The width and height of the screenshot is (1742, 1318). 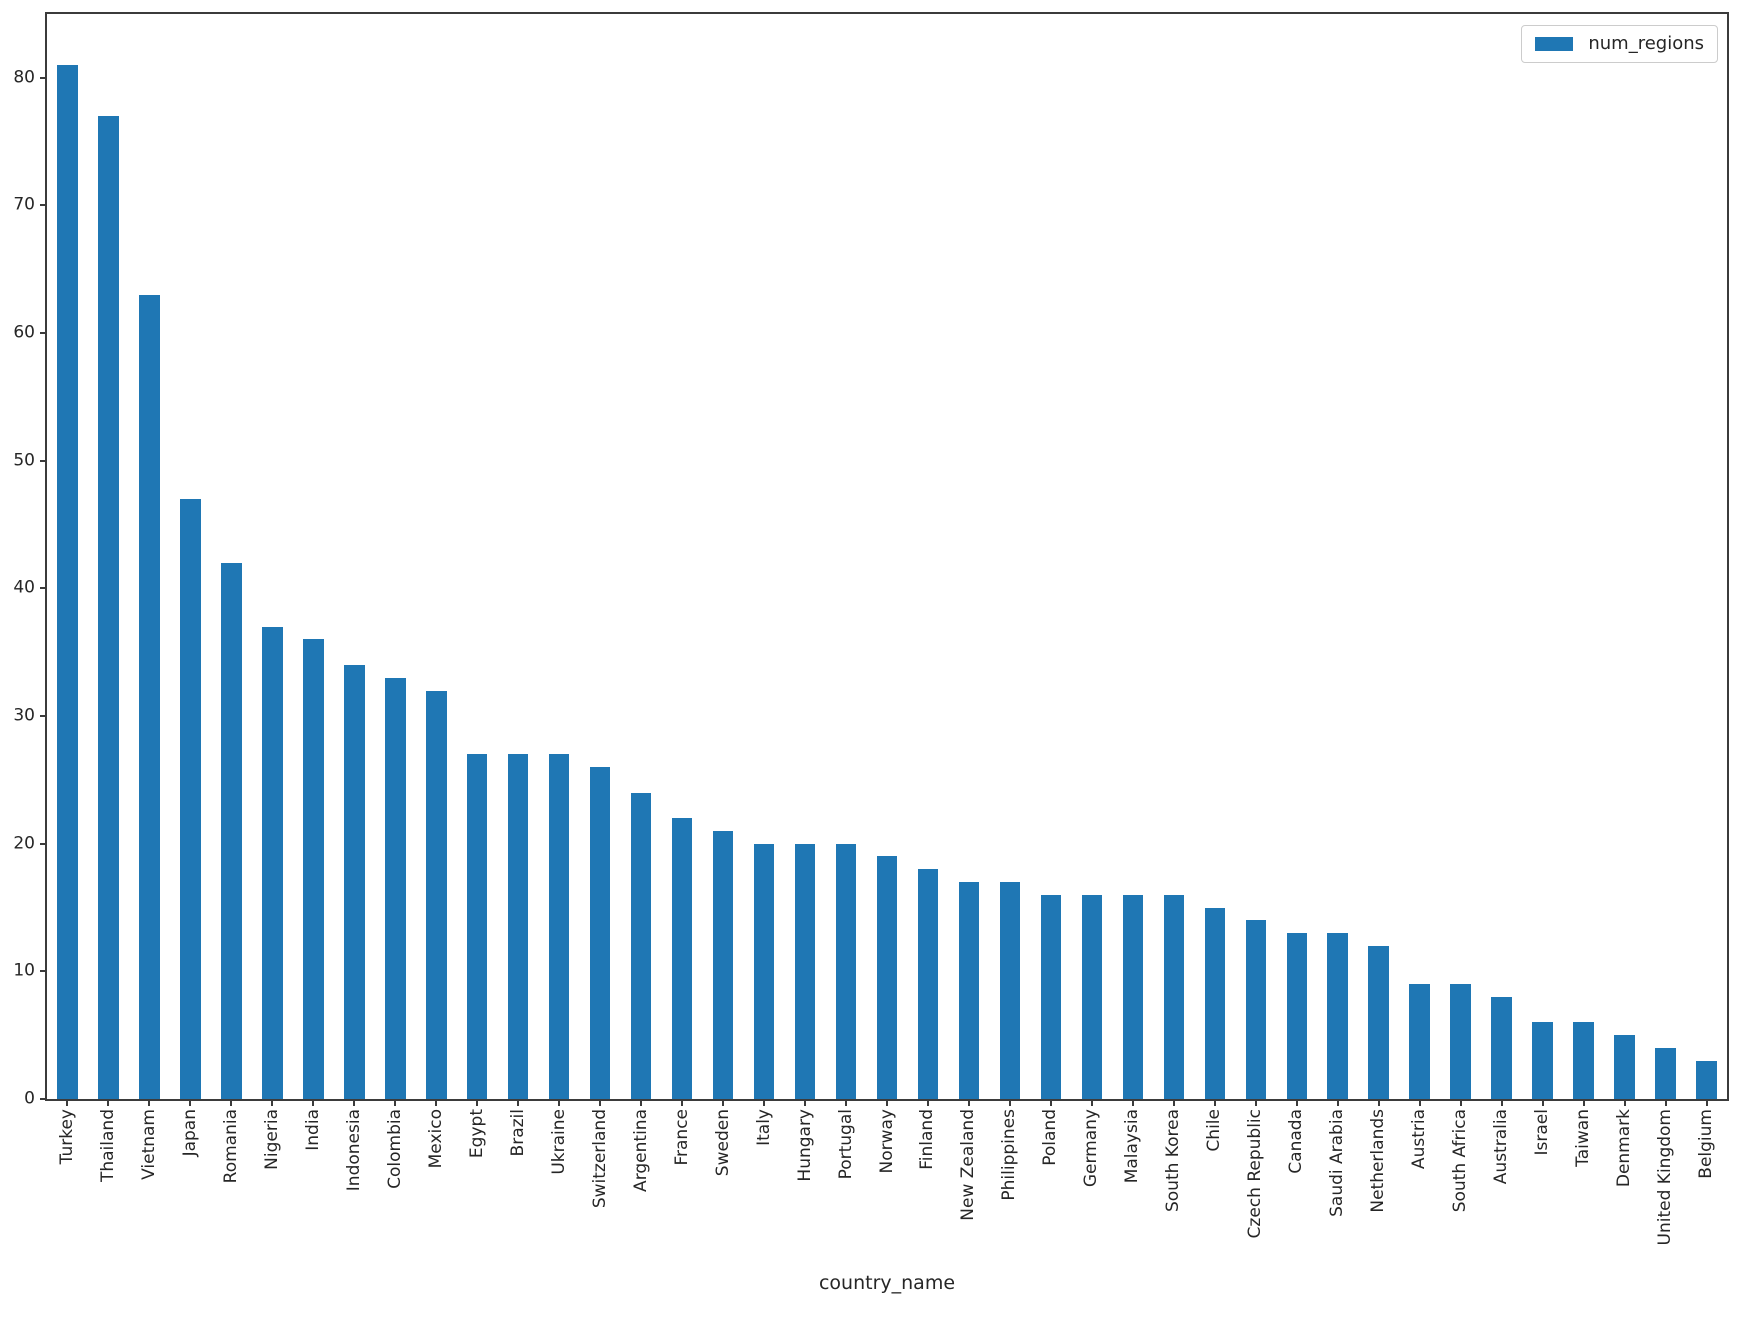 What do you see at coordinates (845, 1144) in the screenshot?
I see `x-tick-label: Portugal` at bounding box center [845, 1144].